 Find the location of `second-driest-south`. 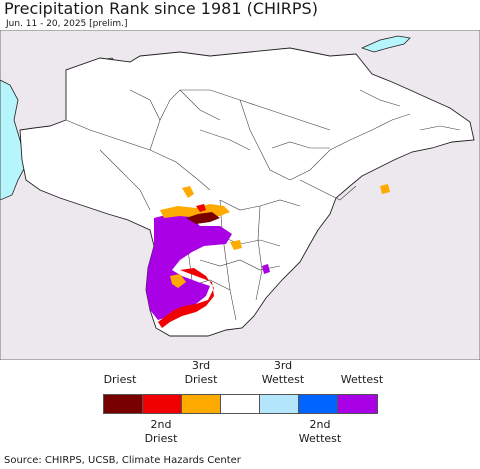

second-driest-south is located at coordinates (186, 298).